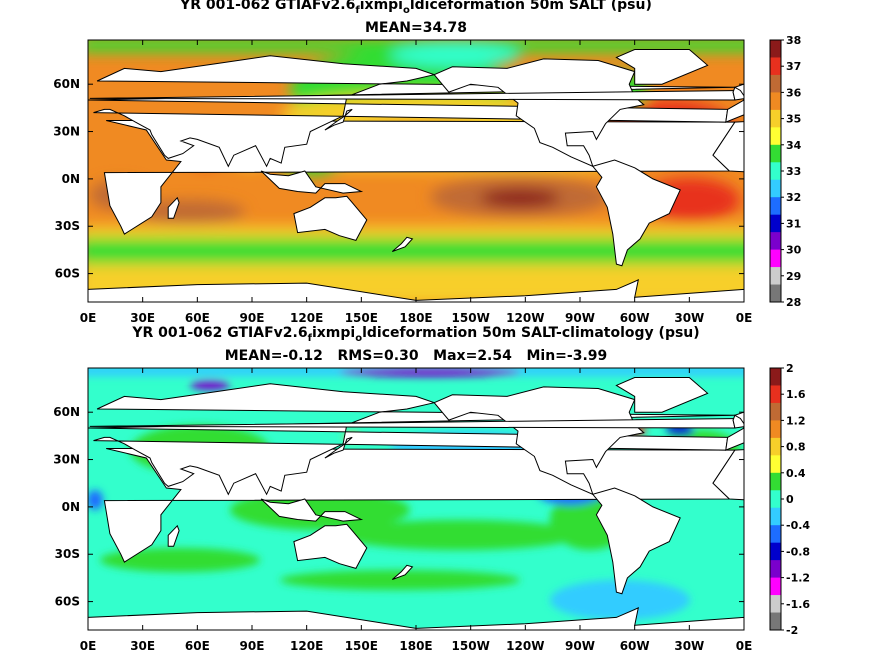  Describe the element at coordinates (790, 368) in the screenshot. I see `colorbar-label: 2` at that location.